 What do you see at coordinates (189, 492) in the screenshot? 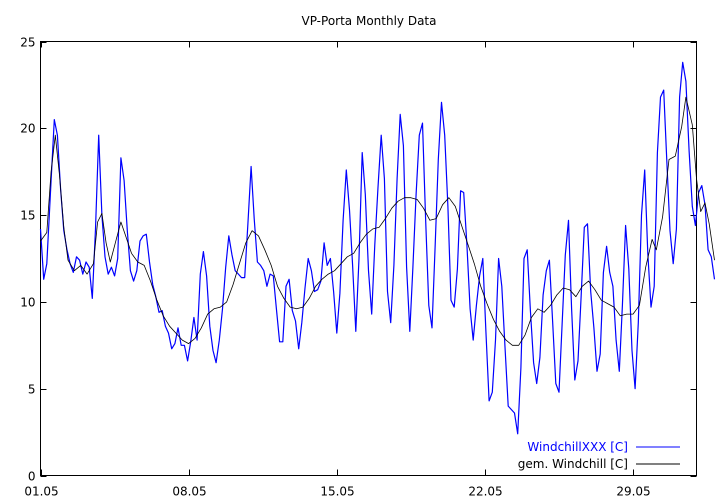
I see `x-tick-label: 08.05` at bounding box center [189, 492].